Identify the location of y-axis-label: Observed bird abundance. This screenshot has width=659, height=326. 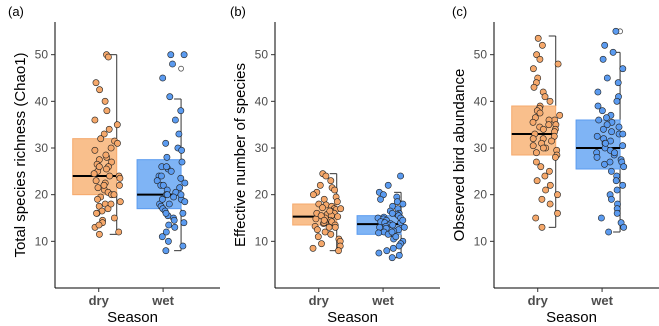
(459, 155).